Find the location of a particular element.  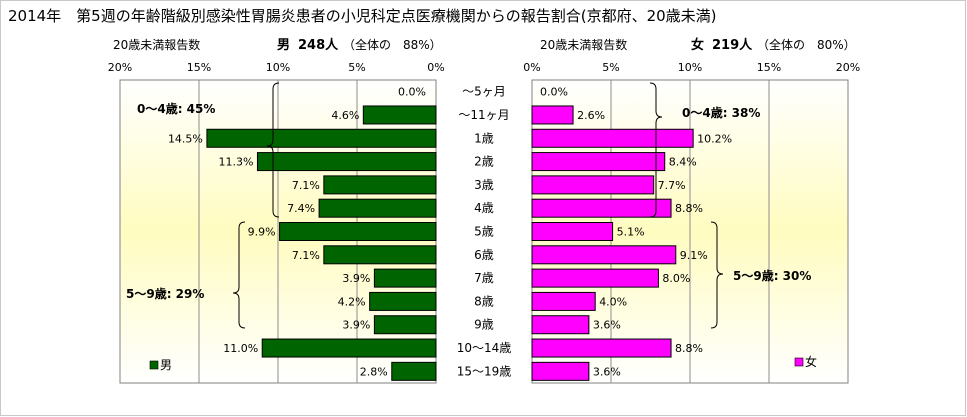

category-label: 4歳 is located at coordinates (484, 208).